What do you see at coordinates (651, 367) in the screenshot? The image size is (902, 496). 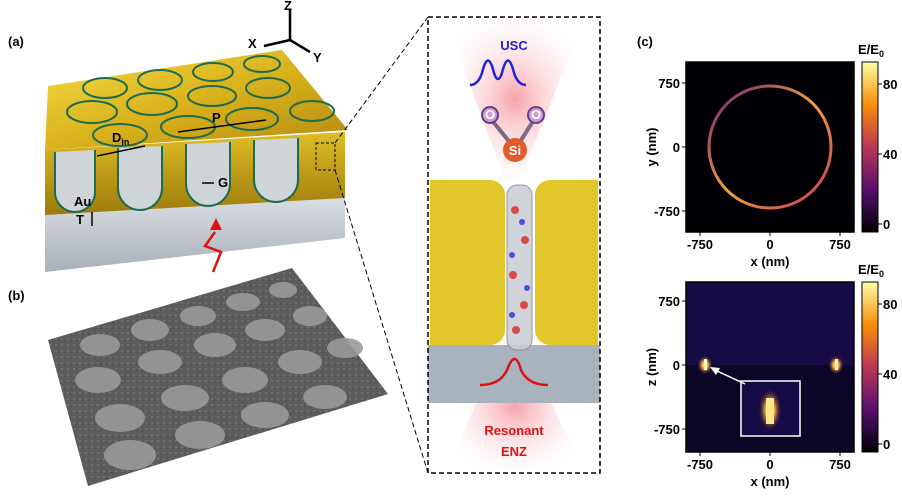 I see `y-axis-label: z (nm)` at bounding box center [651, 367].